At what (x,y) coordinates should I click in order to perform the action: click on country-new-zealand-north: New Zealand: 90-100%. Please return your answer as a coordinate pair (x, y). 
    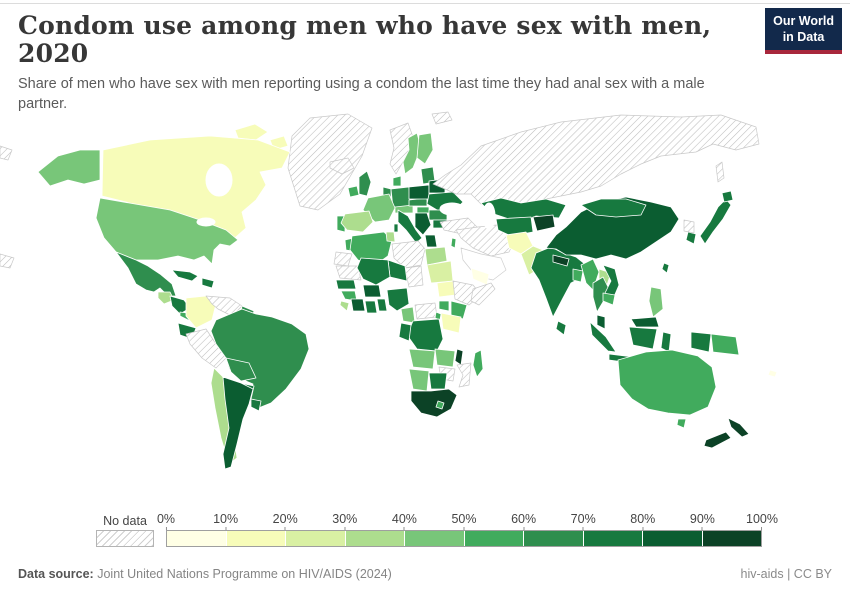
    Looking at the image, I should click on (738, 427).